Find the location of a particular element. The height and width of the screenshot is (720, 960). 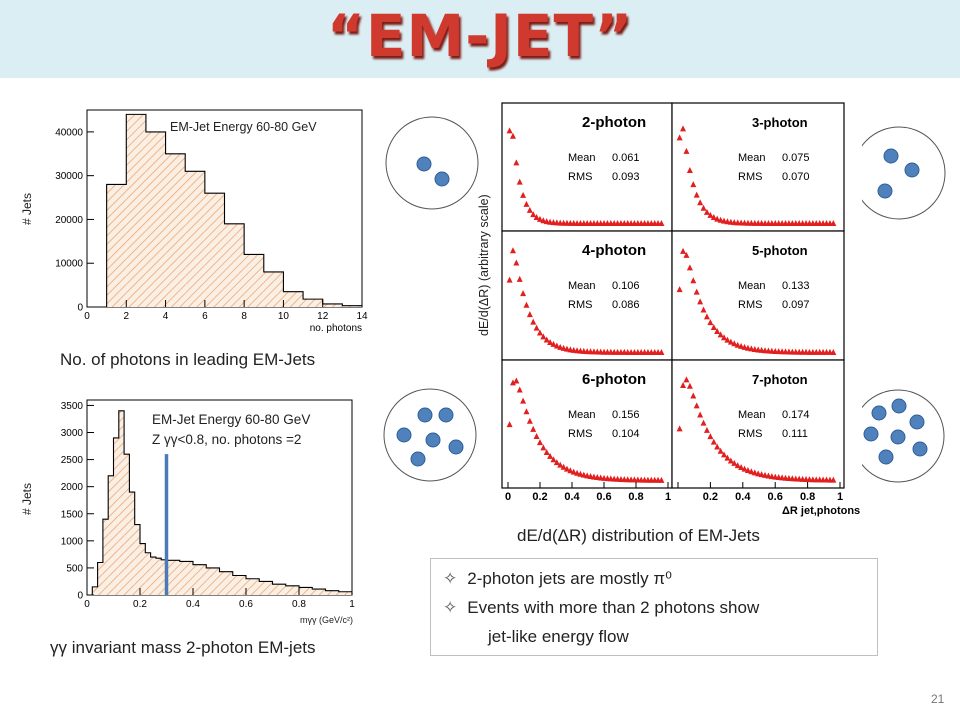

three-photon-diagram is located at coordinates (899, 173).